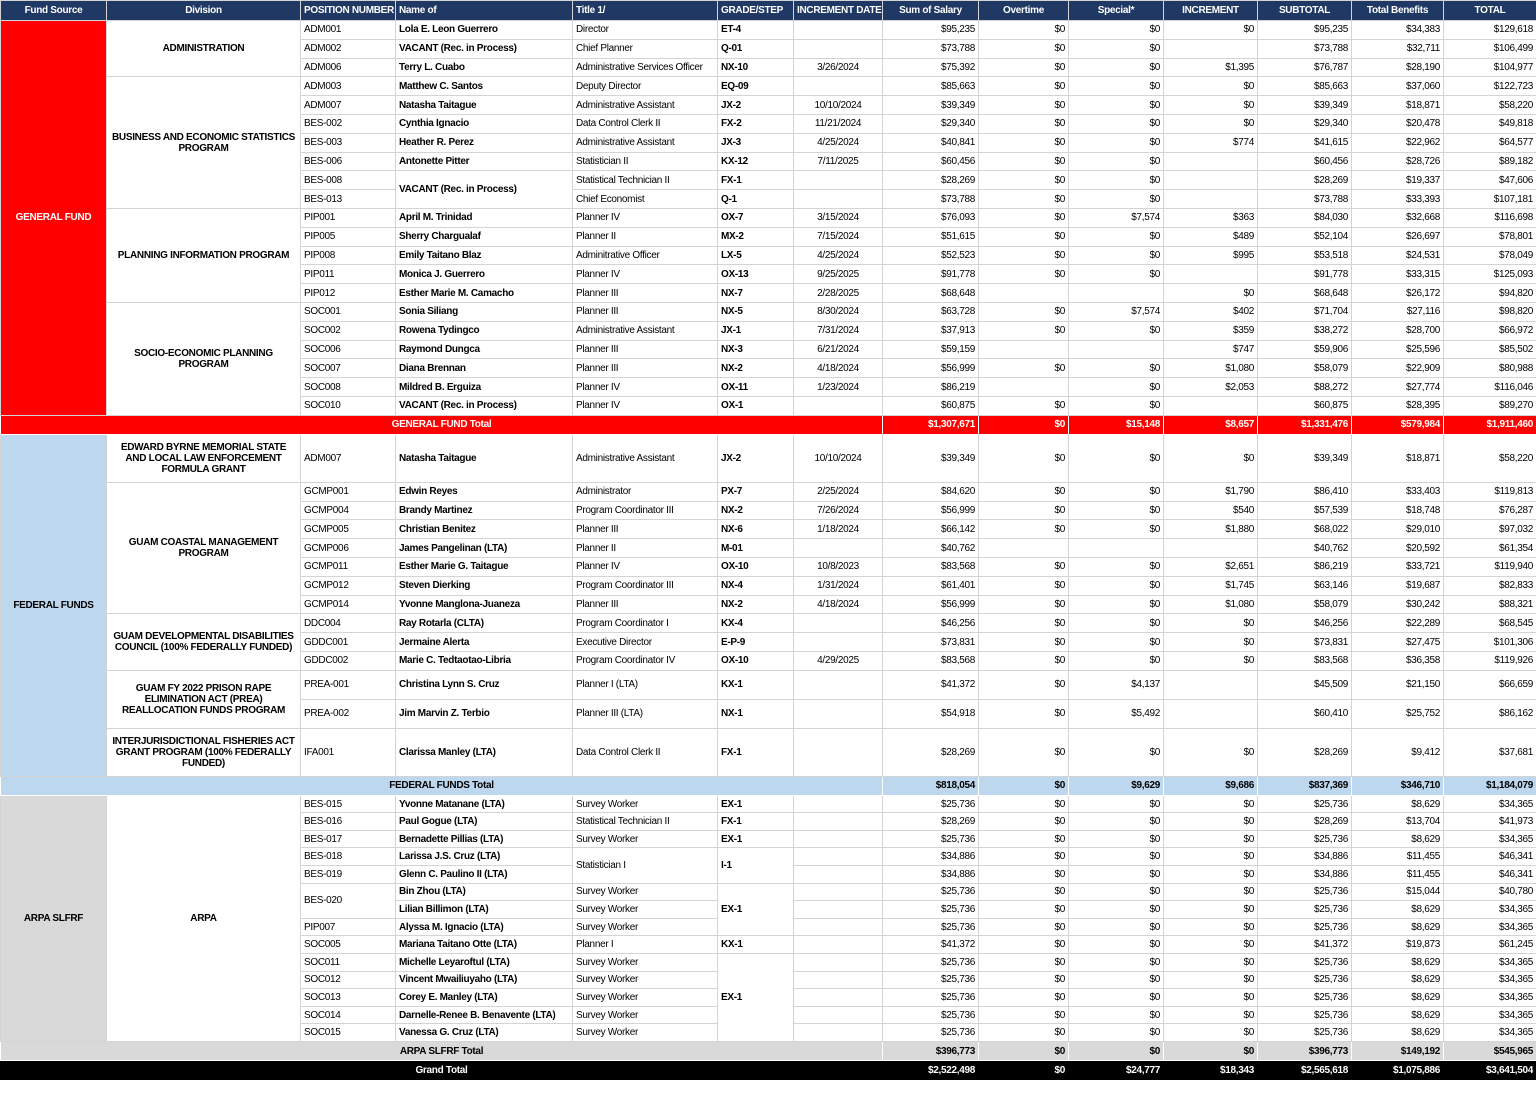 Image resolution: width=1536 pixels, height=1100 pixels. Describe the element at coordinates (755, 405) in the screenshot. I see `grade-step: OX-1` at that location.